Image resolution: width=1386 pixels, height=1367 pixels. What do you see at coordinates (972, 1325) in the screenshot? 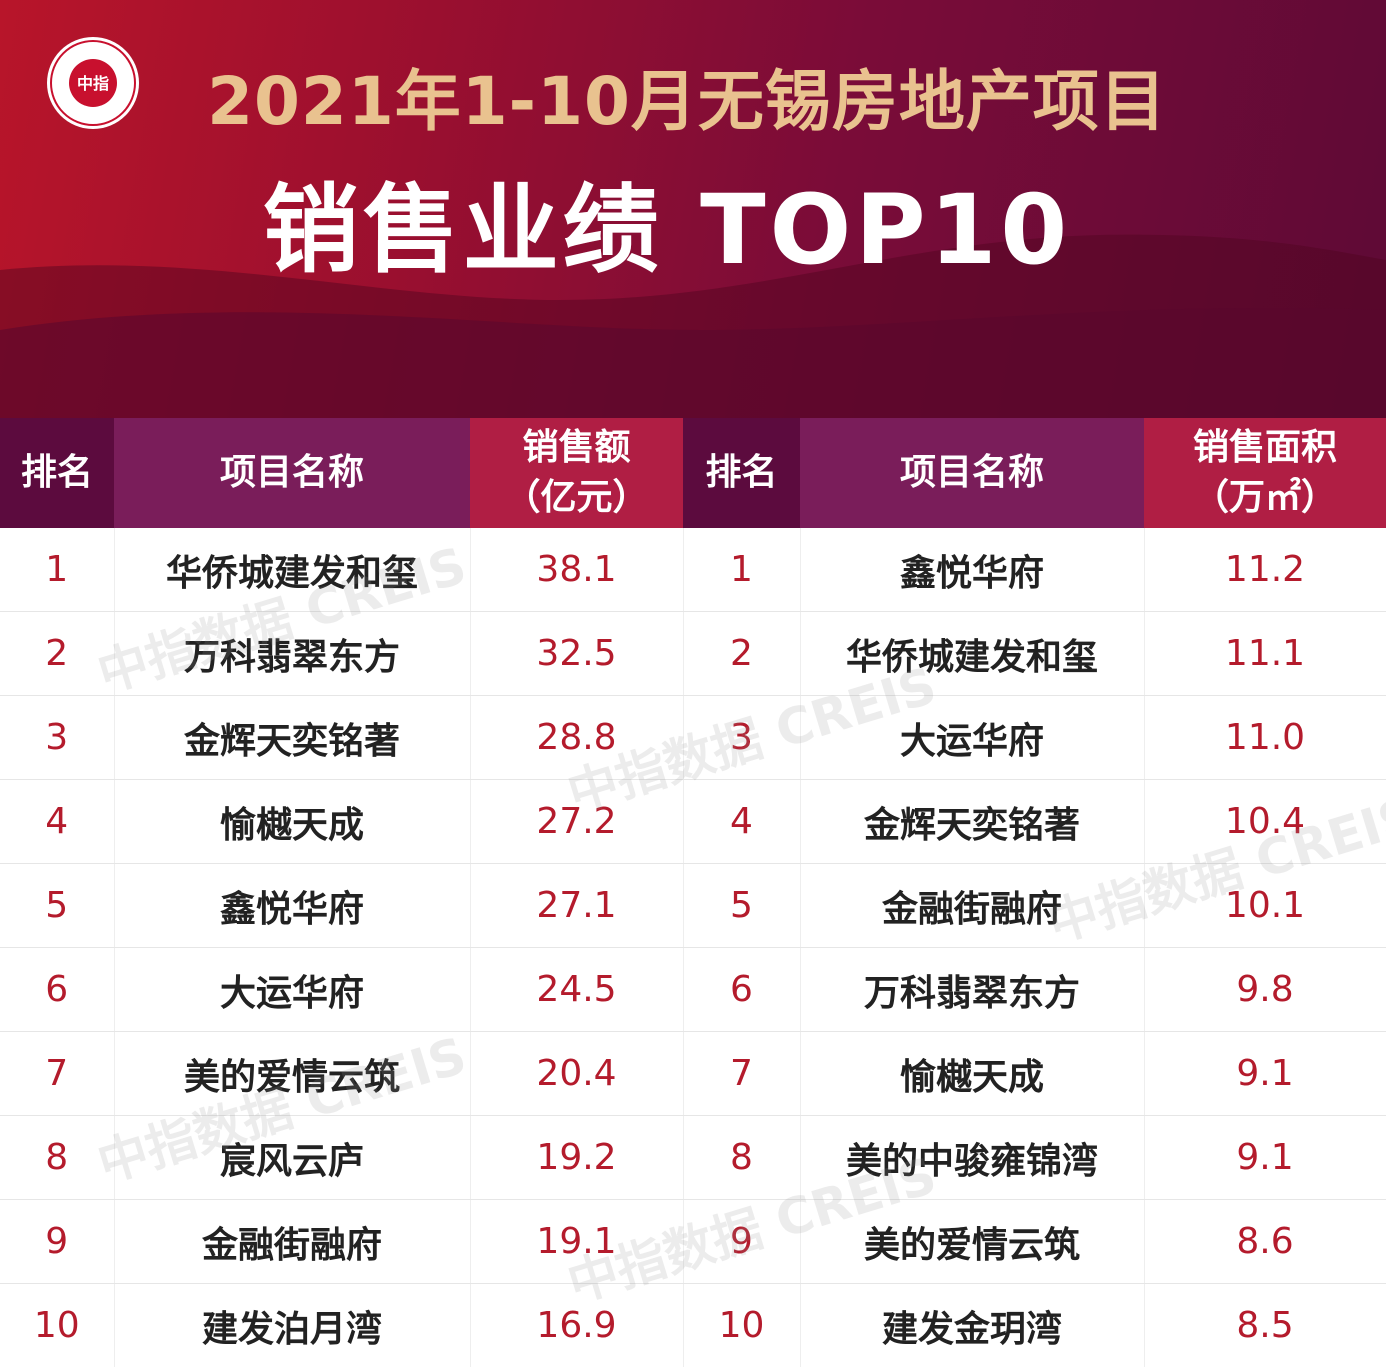
I see `right-project-name-cell: 建发金玥湾` at bounding box center [972, 1325].